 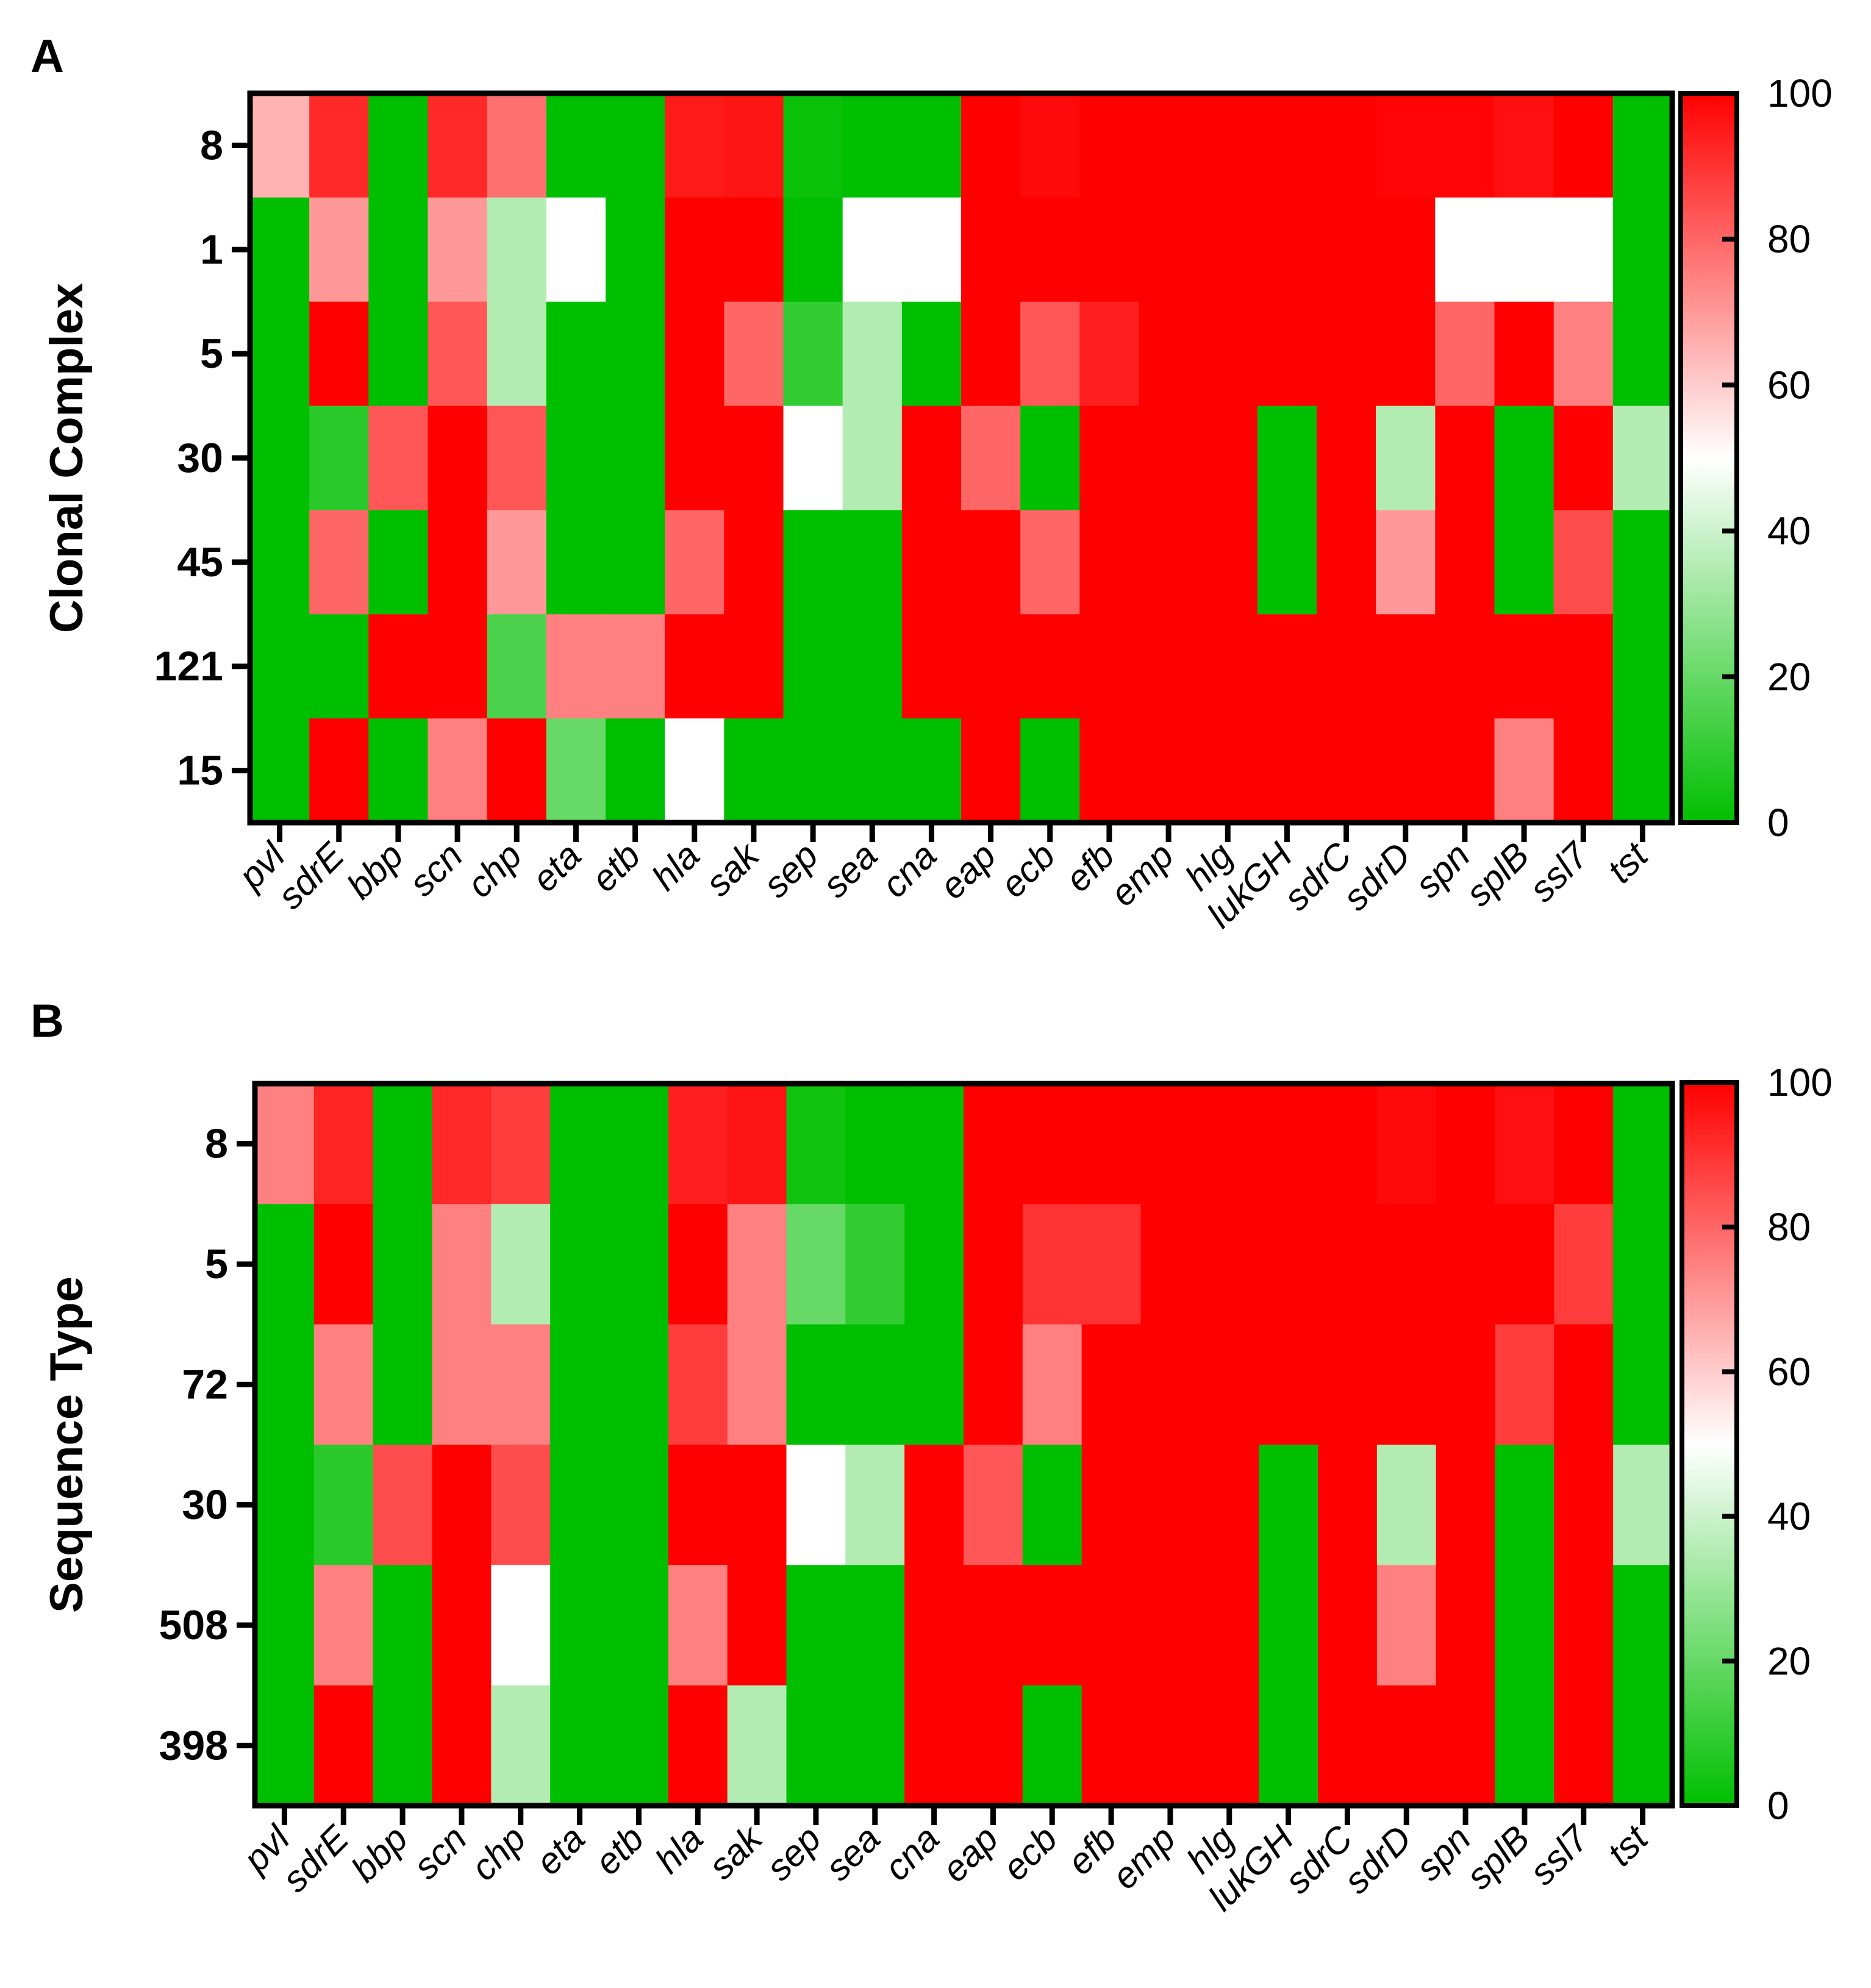 I want to click on heatmap-cell-398-ecb, so click(x=1052, y=1745).